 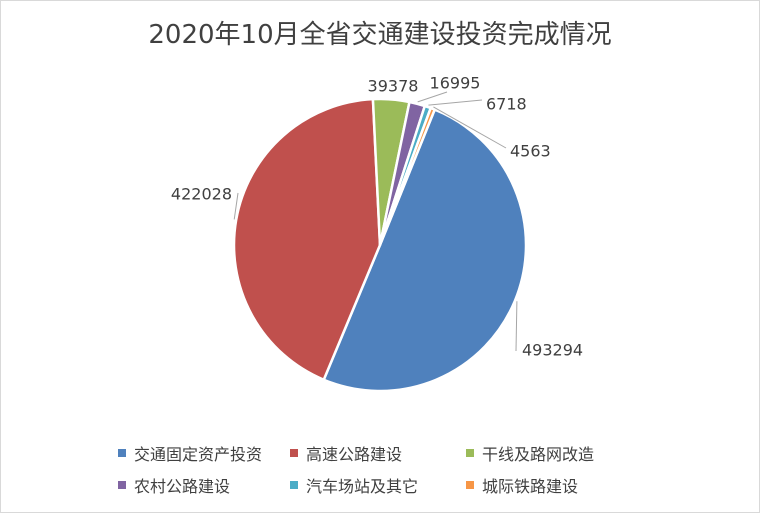 I want to click on chart-title: 2020年10月全省交通建设投资完成情况, so click(x=380, y=35).